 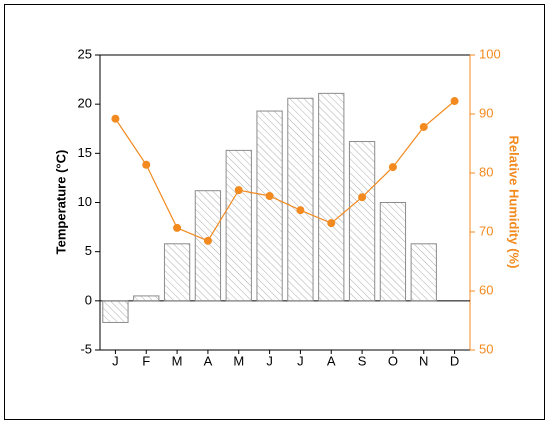 I want to click on y-tick-label: -5, so click(x=86, y=348).